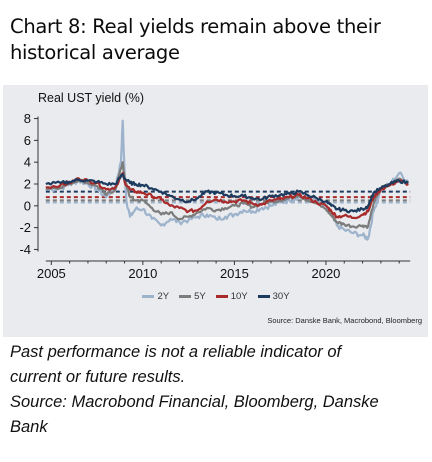  I want to click on disclaimer-line-2: current or future results., so click(98, 377).